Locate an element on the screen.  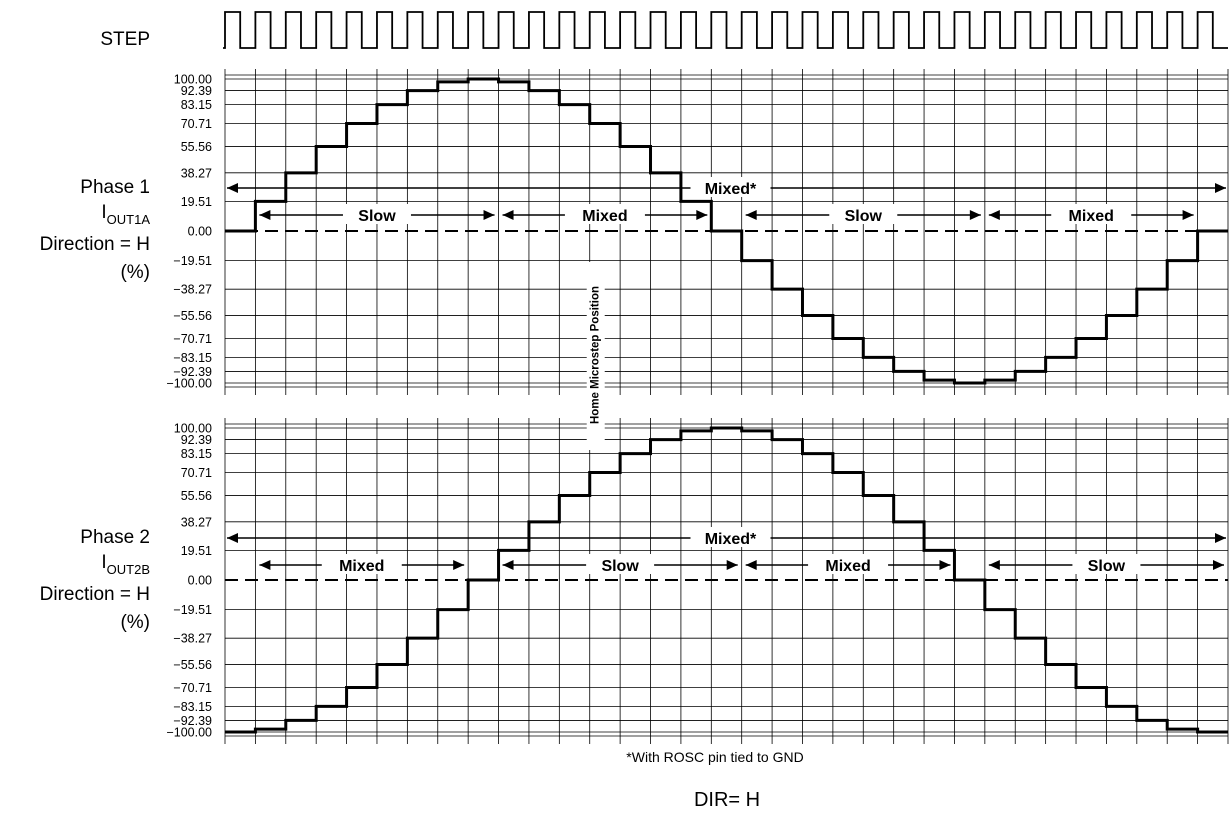
phase1-mixed-star-arrow: Mixed* is located at coordinates (726, 187).